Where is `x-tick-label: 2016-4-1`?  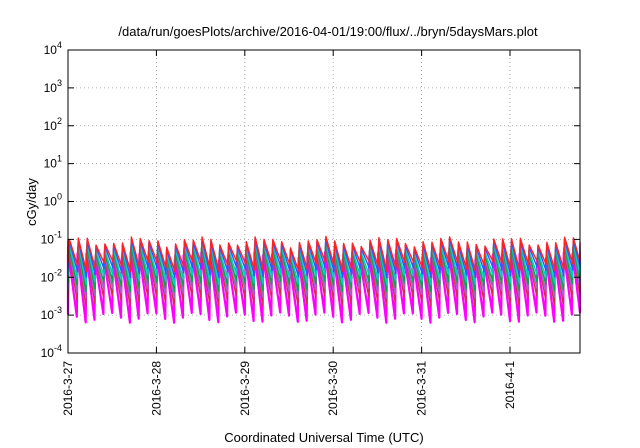
x-tick-label: 2016-4-1 is located at coordinates (510, 385).